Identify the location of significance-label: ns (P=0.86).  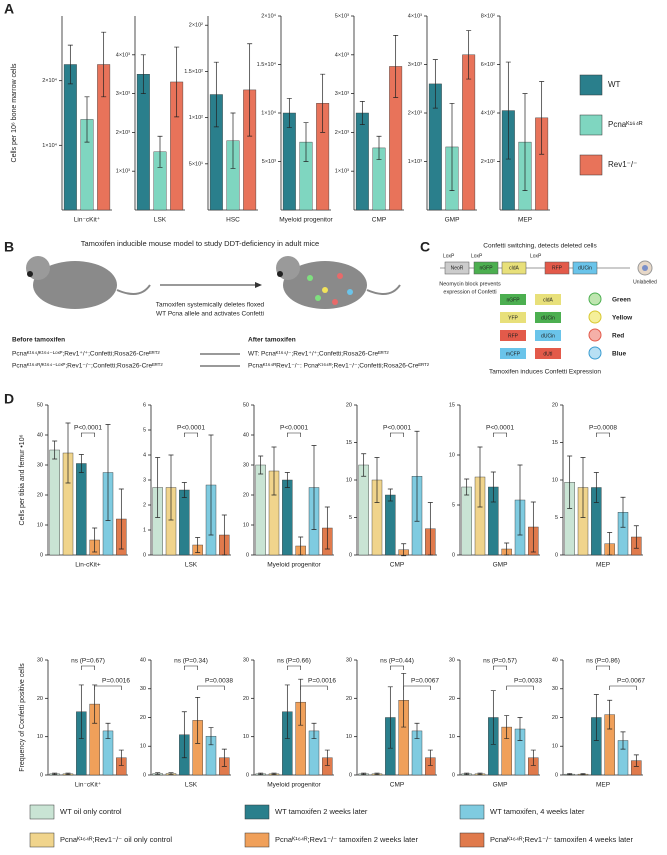
(603, 661).